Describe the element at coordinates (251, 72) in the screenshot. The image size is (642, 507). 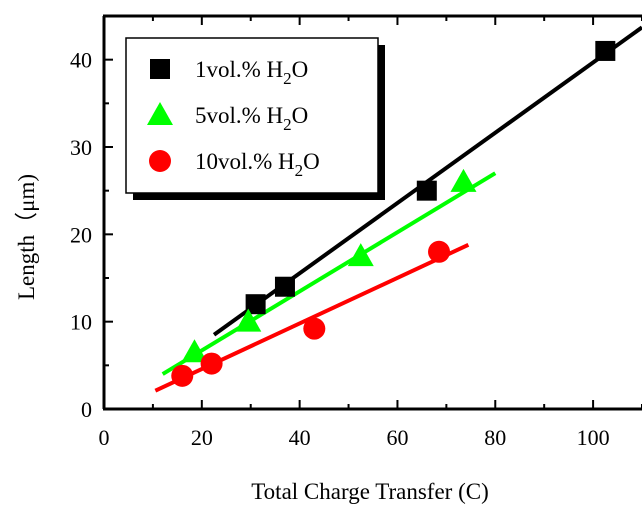
I see `legend-label-series-1: 1vol.% H2O` at that location.